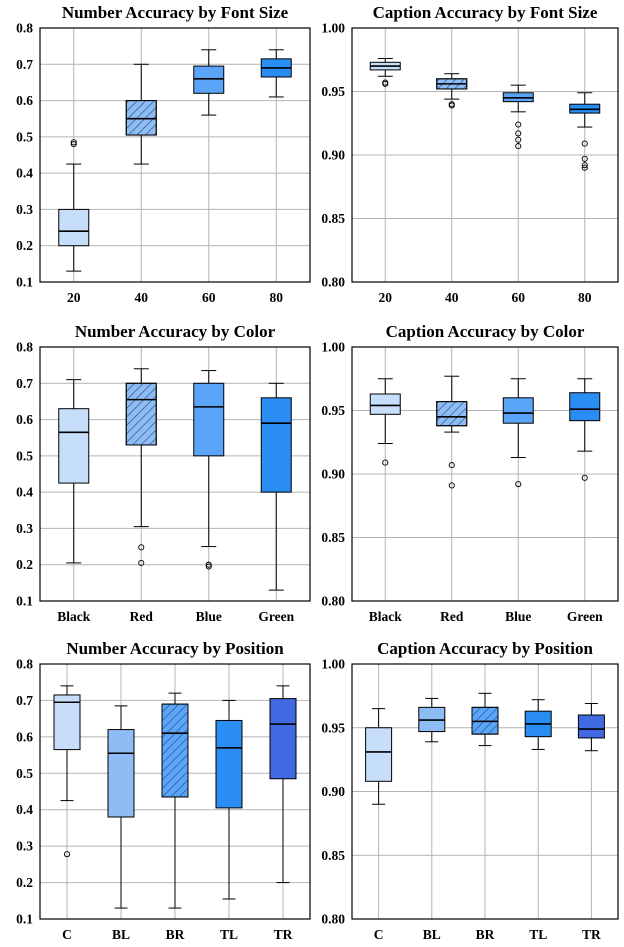  Describe the element at coordinates (333, 91) in the screenshot. I see `y-tick-label: 0.95` at that location.